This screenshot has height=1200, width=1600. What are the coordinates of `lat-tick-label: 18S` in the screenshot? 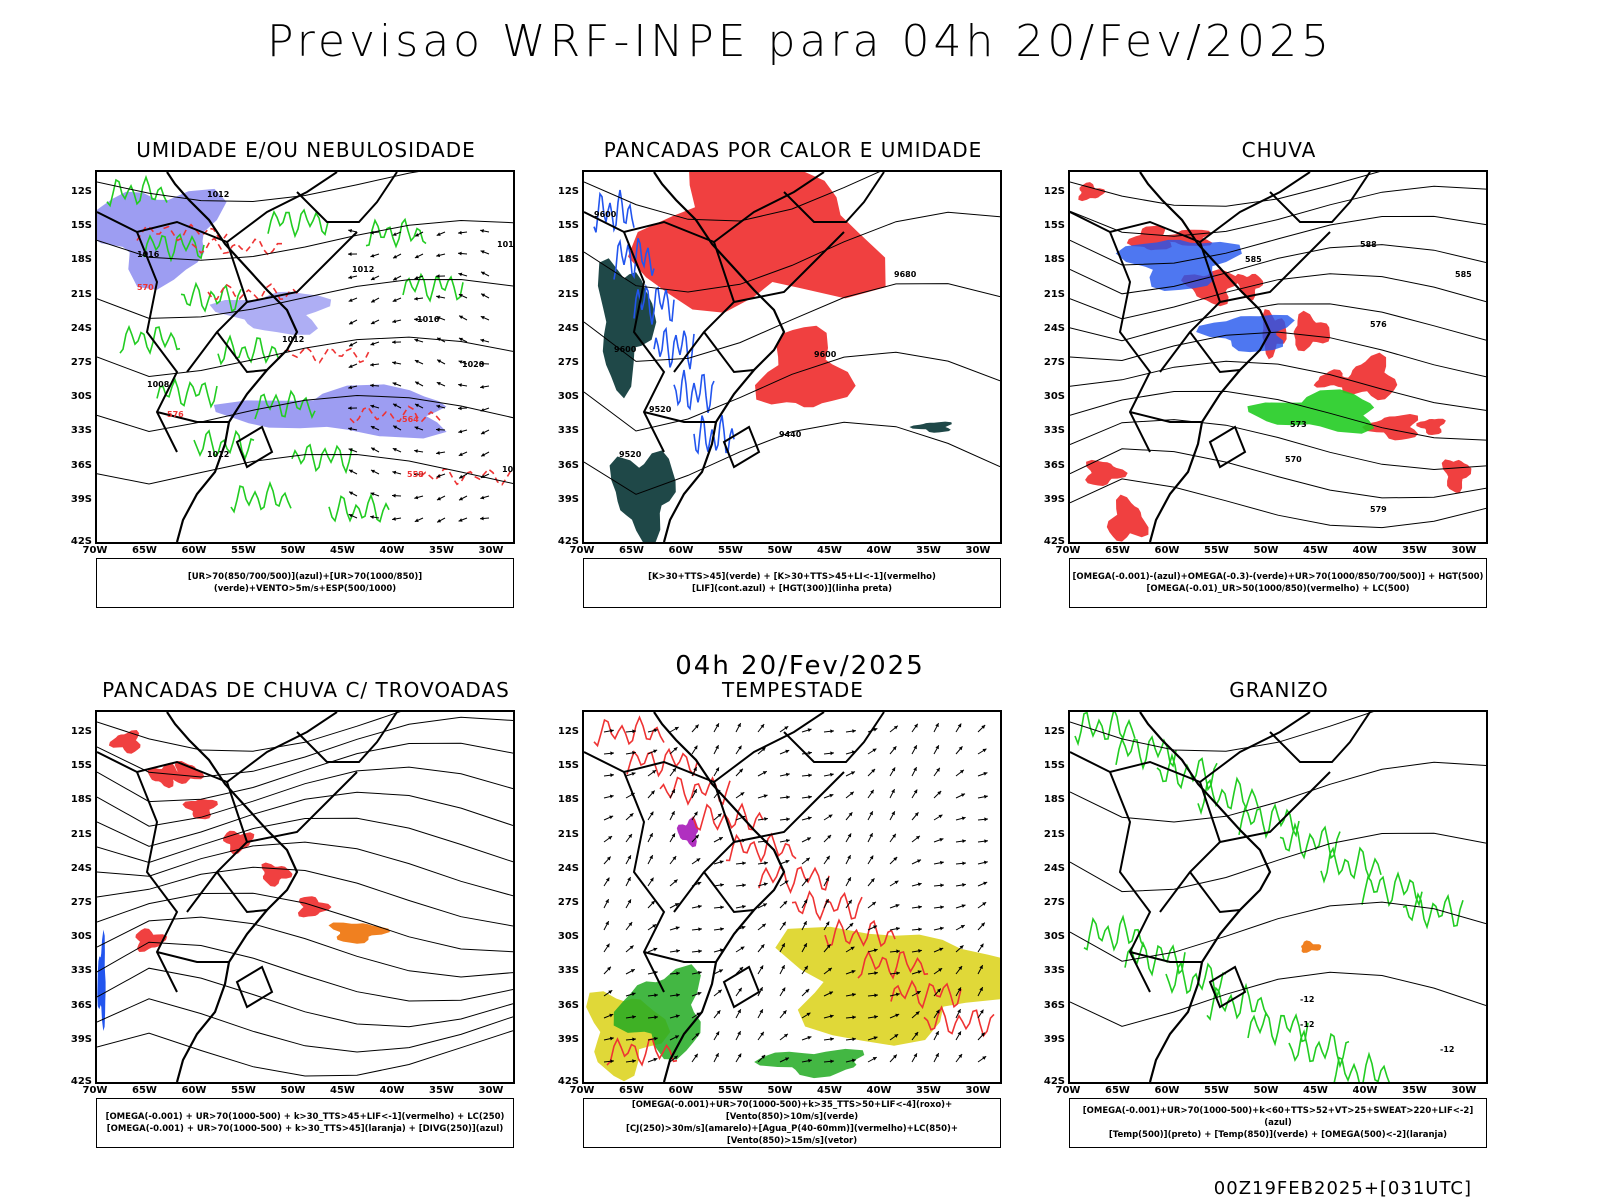 It's located at (1054, 260).